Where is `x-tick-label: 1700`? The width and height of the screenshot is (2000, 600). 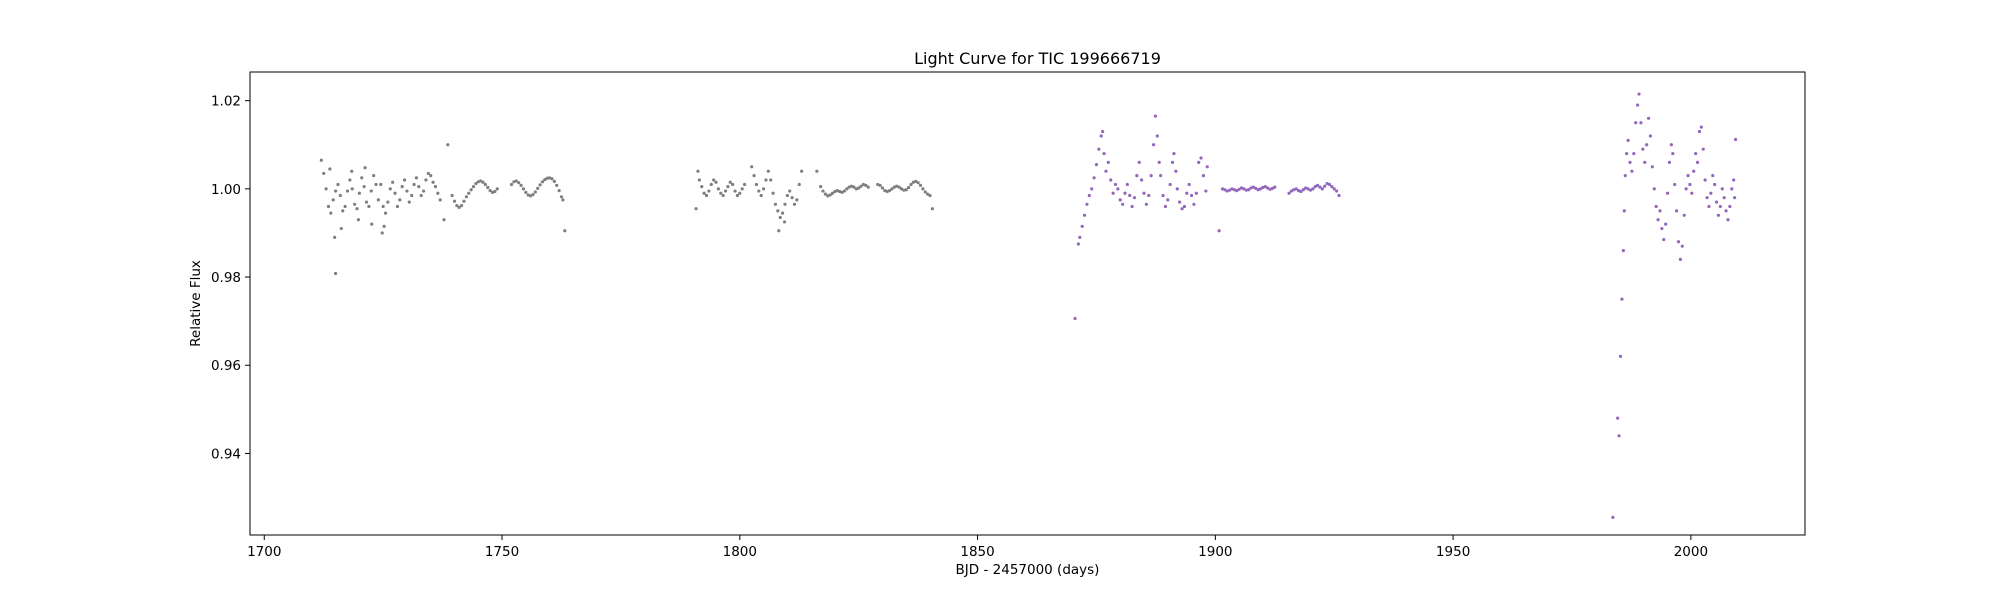
x-tick-label: 1700 is located at coordinates (264, 552).